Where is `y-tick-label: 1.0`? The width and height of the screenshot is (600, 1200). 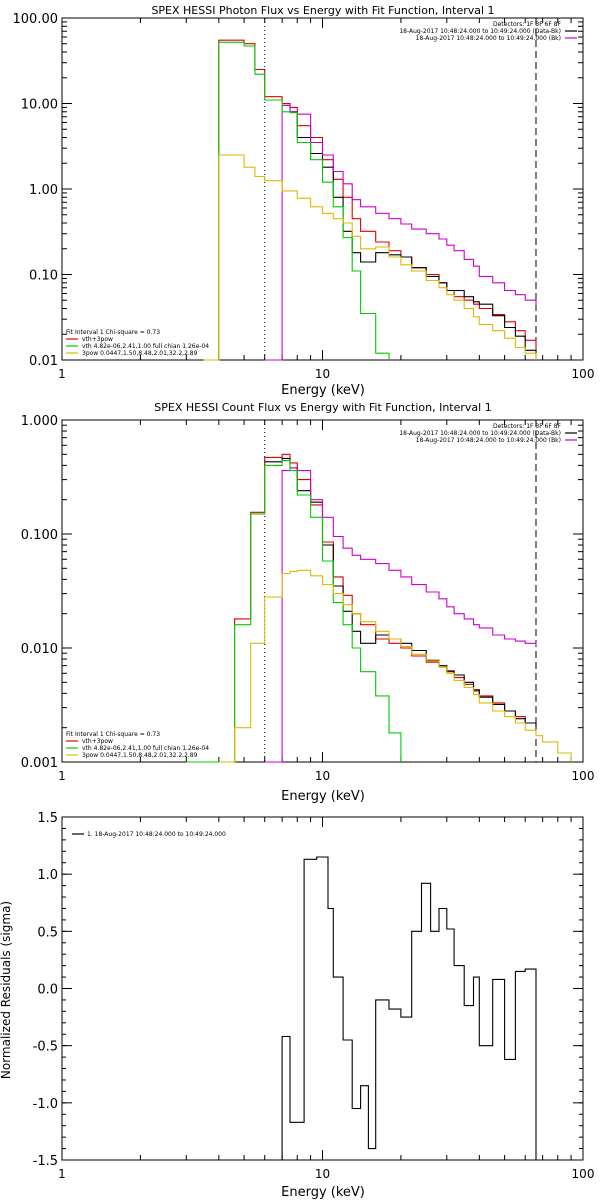
y-tick-label: 1.0 is located at coordinates (47, 875).